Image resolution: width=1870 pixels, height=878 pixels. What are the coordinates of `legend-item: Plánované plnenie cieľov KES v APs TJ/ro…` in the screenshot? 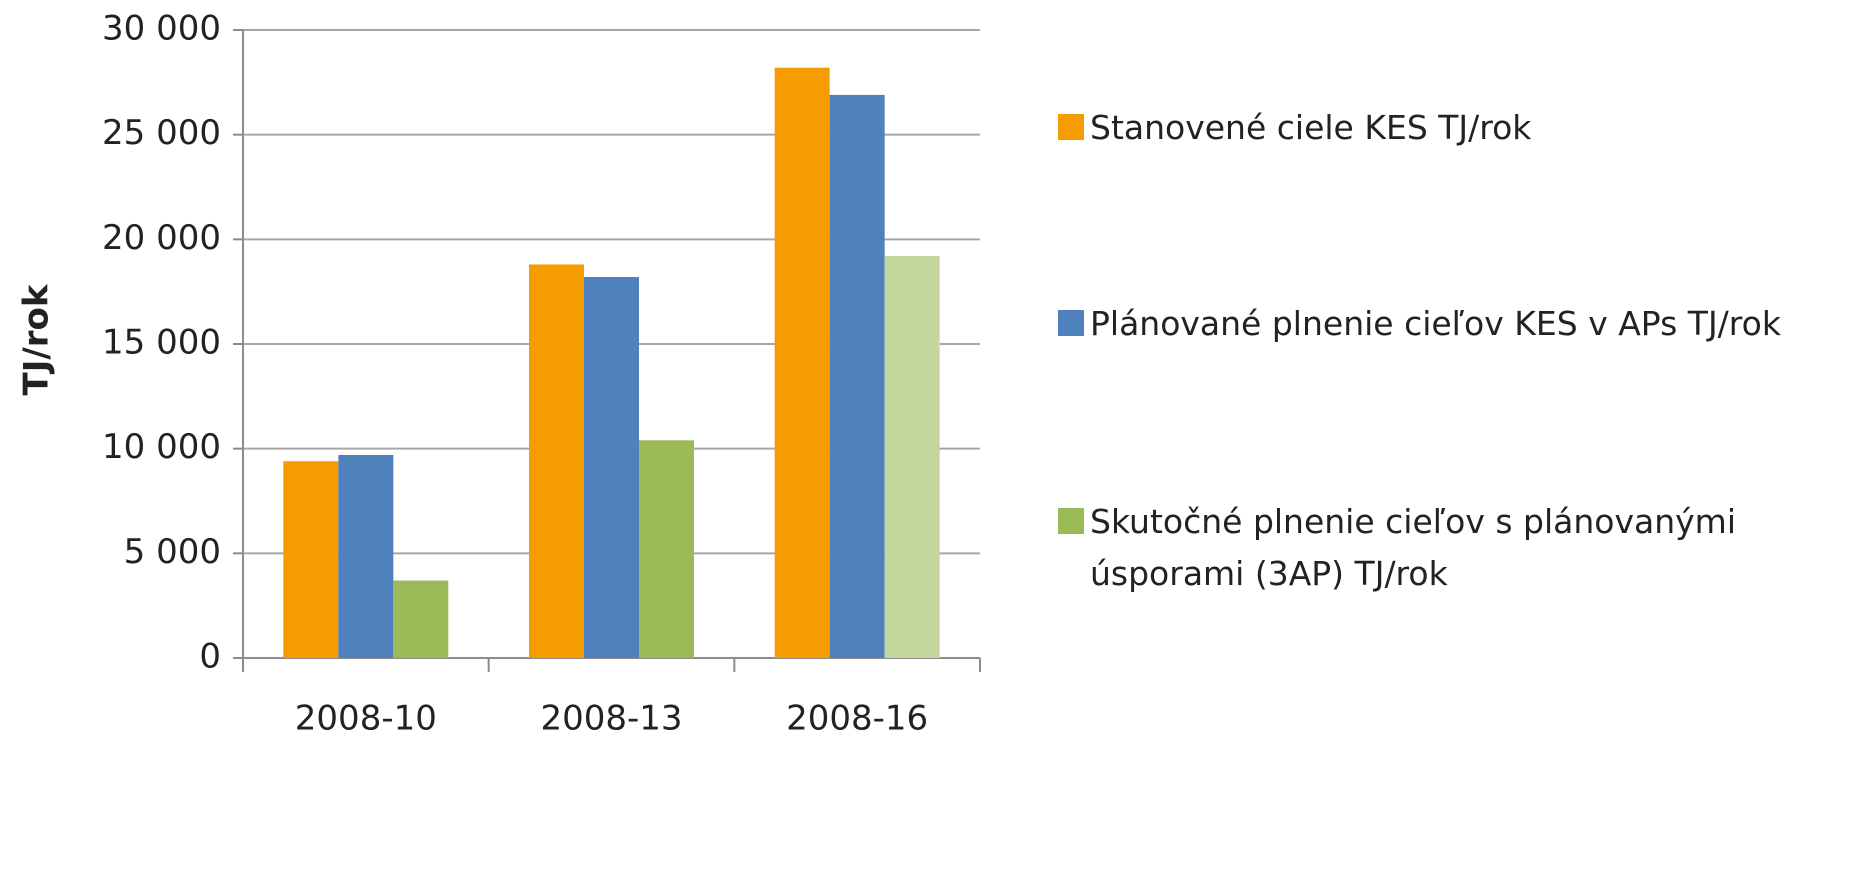 It's located at (1458, 324).